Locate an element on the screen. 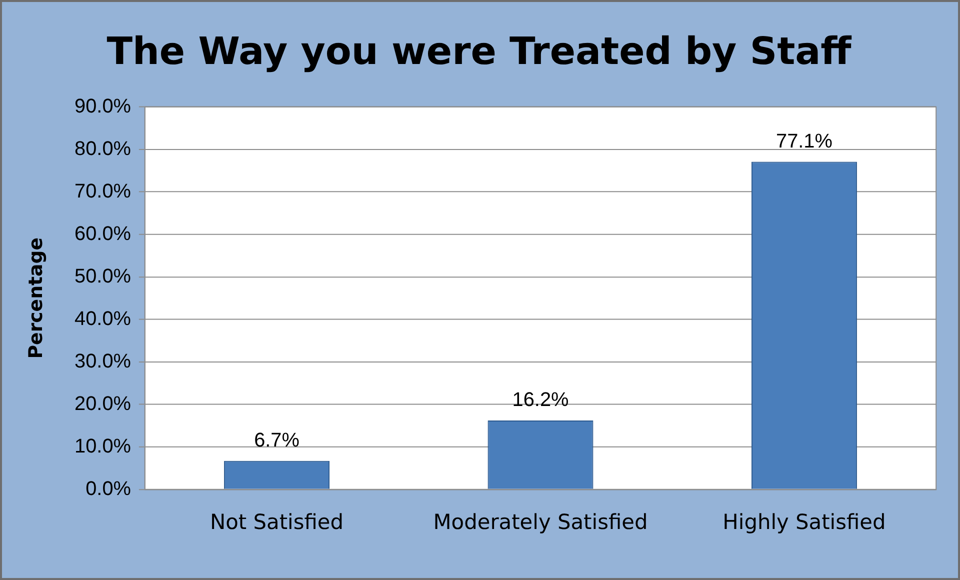  x-tick-label: Moderately Satisfied is located at coordinates (540, 522).